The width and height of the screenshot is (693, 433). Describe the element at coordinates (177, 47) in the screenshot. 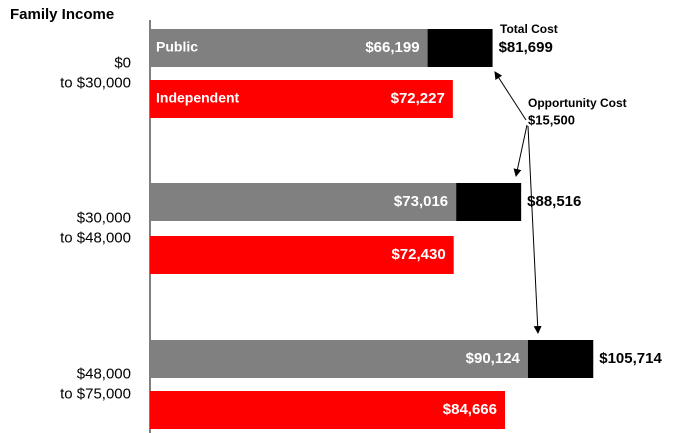

I see `series-label: Public` at that location.